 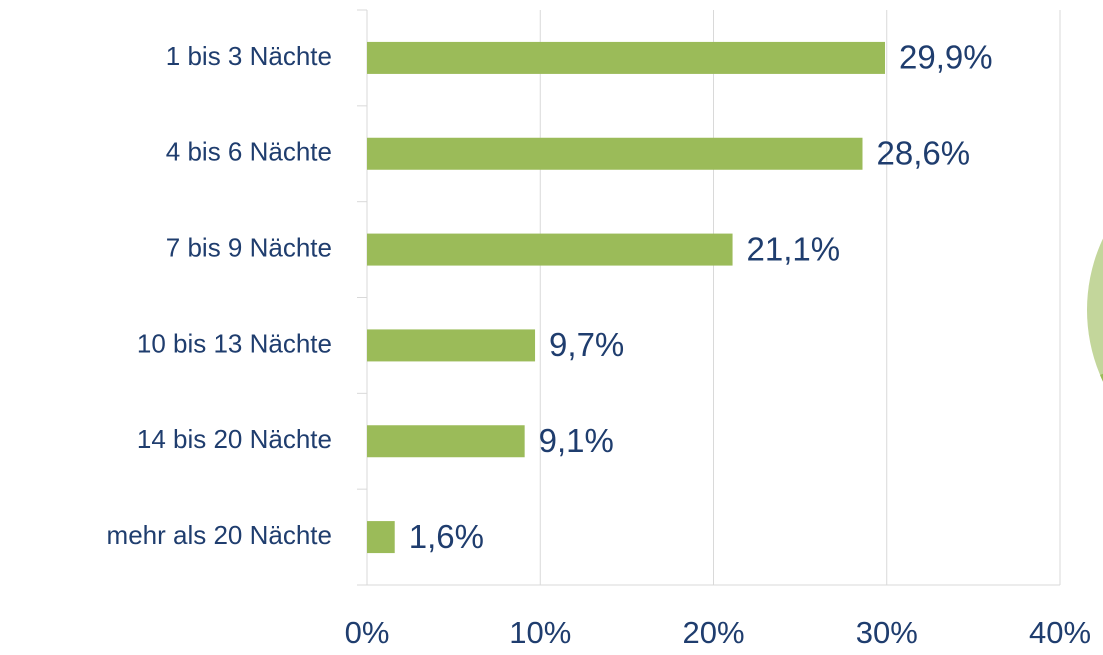 What do you see at coordinates (946, 57) in the screenshot?
I see `data-label: 29,9%` at bounding box center [946, 57].